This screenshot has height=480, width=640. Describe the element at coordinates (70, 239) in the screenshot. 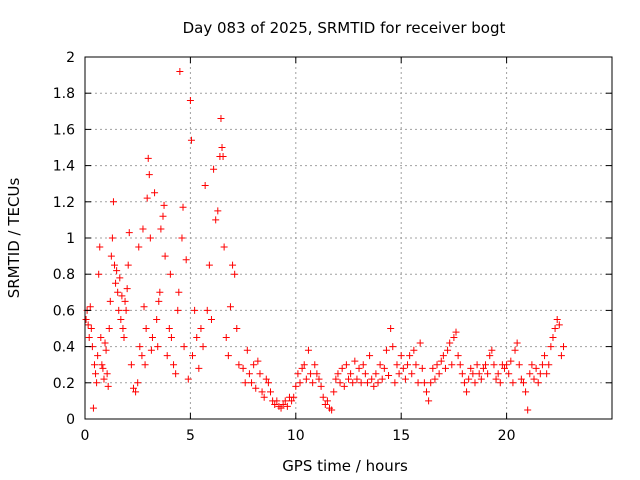

I see `y-tick-label: 1` at that location.